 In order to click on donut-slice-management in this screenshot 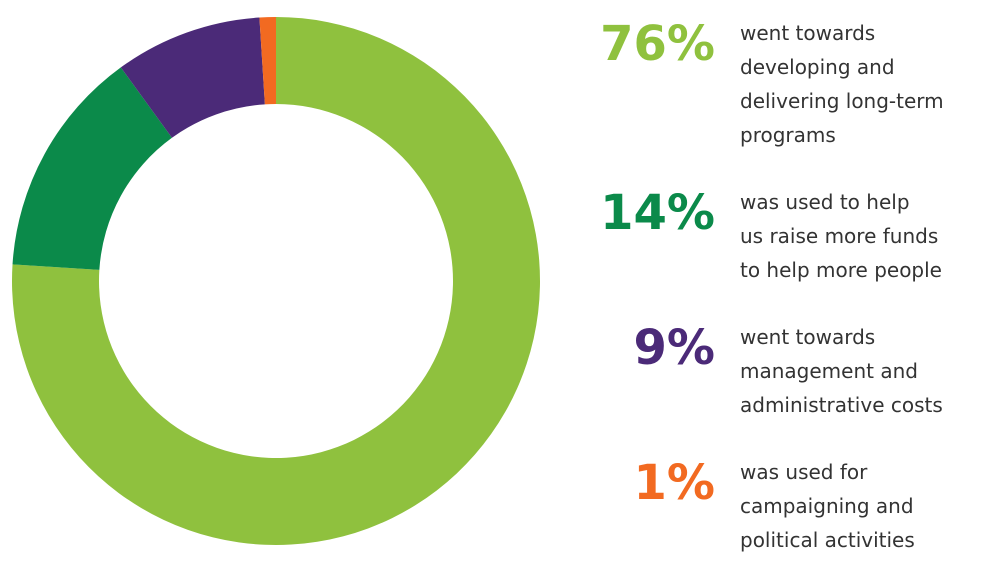, I will do `click(192, 77)`.